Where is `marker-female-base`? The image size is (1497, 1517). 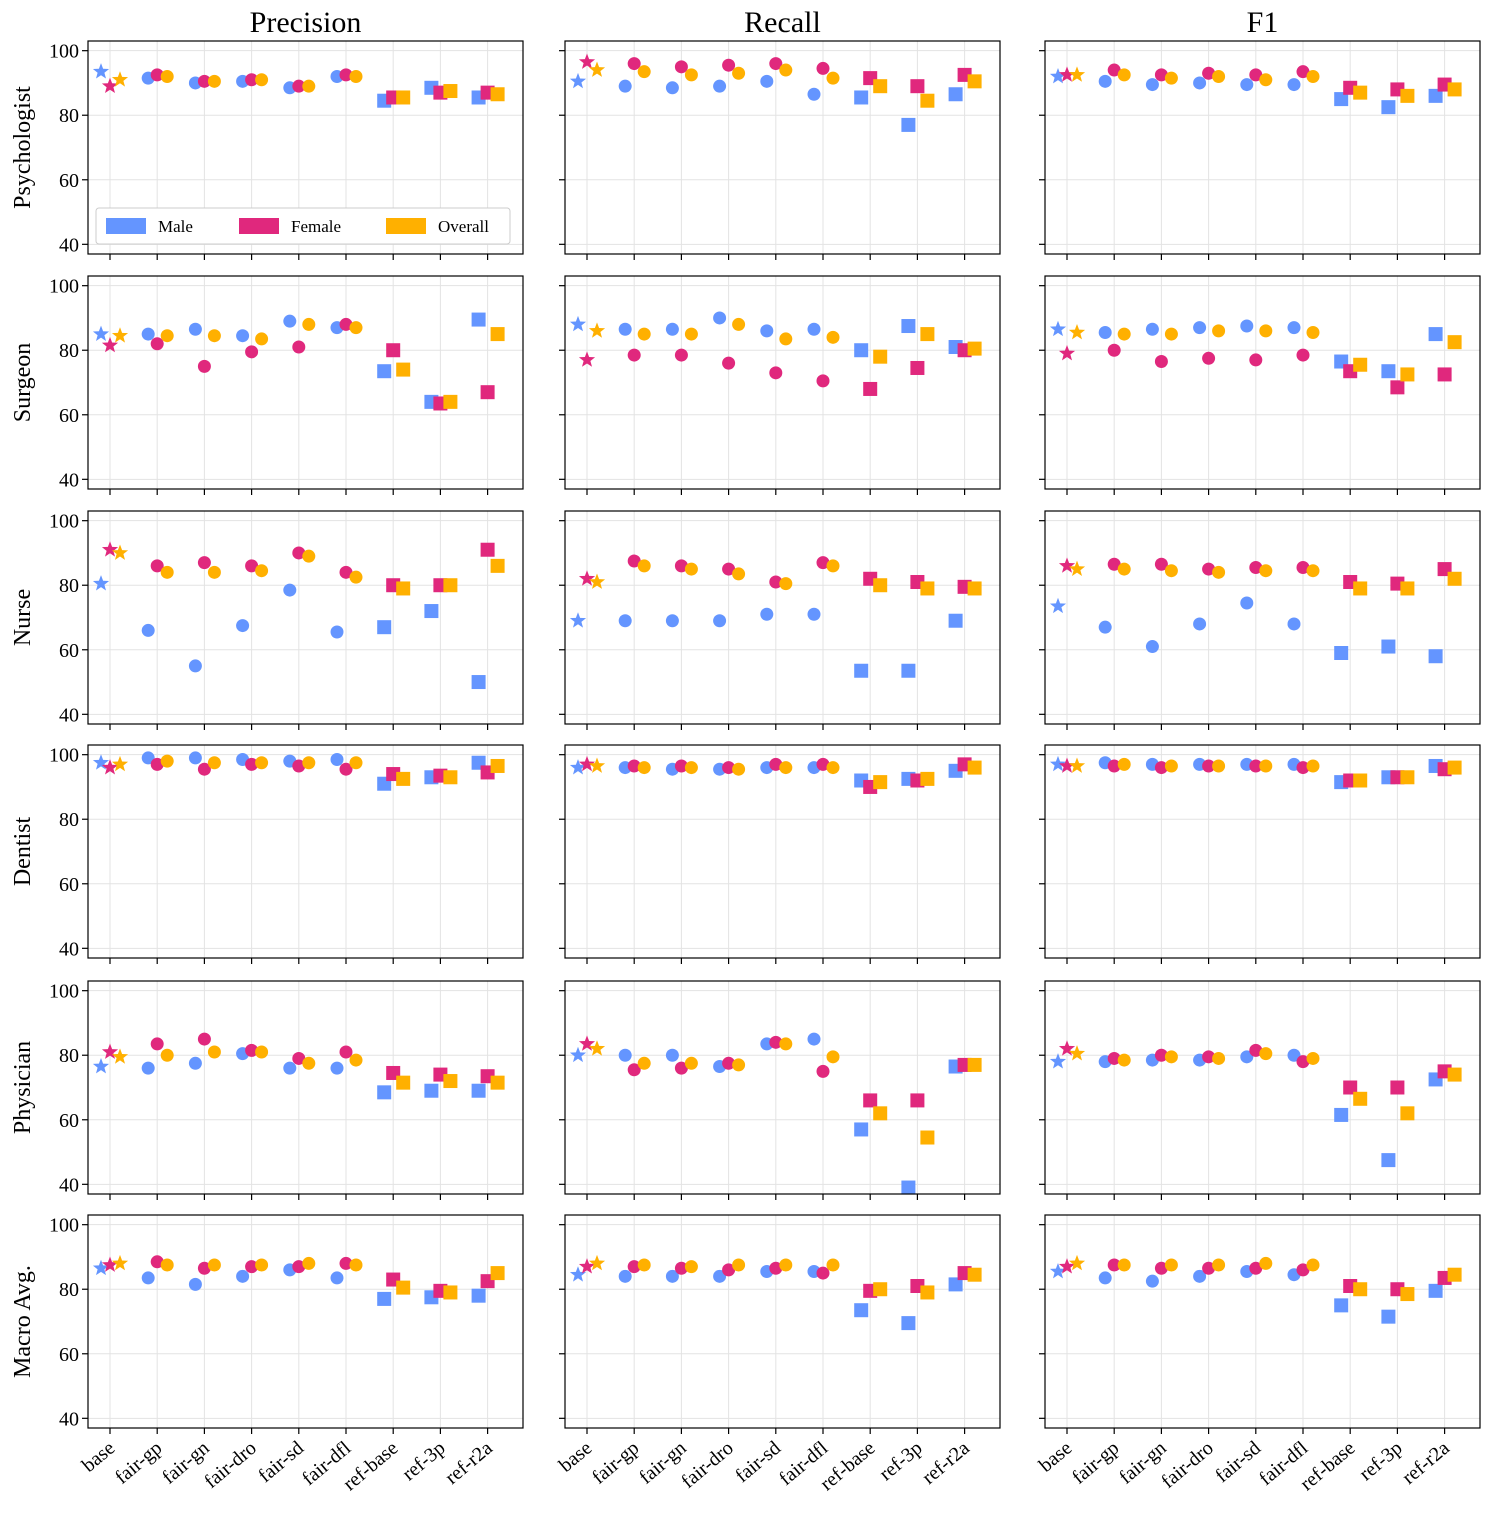 marker-female-base is located at coordinates (110, 549).